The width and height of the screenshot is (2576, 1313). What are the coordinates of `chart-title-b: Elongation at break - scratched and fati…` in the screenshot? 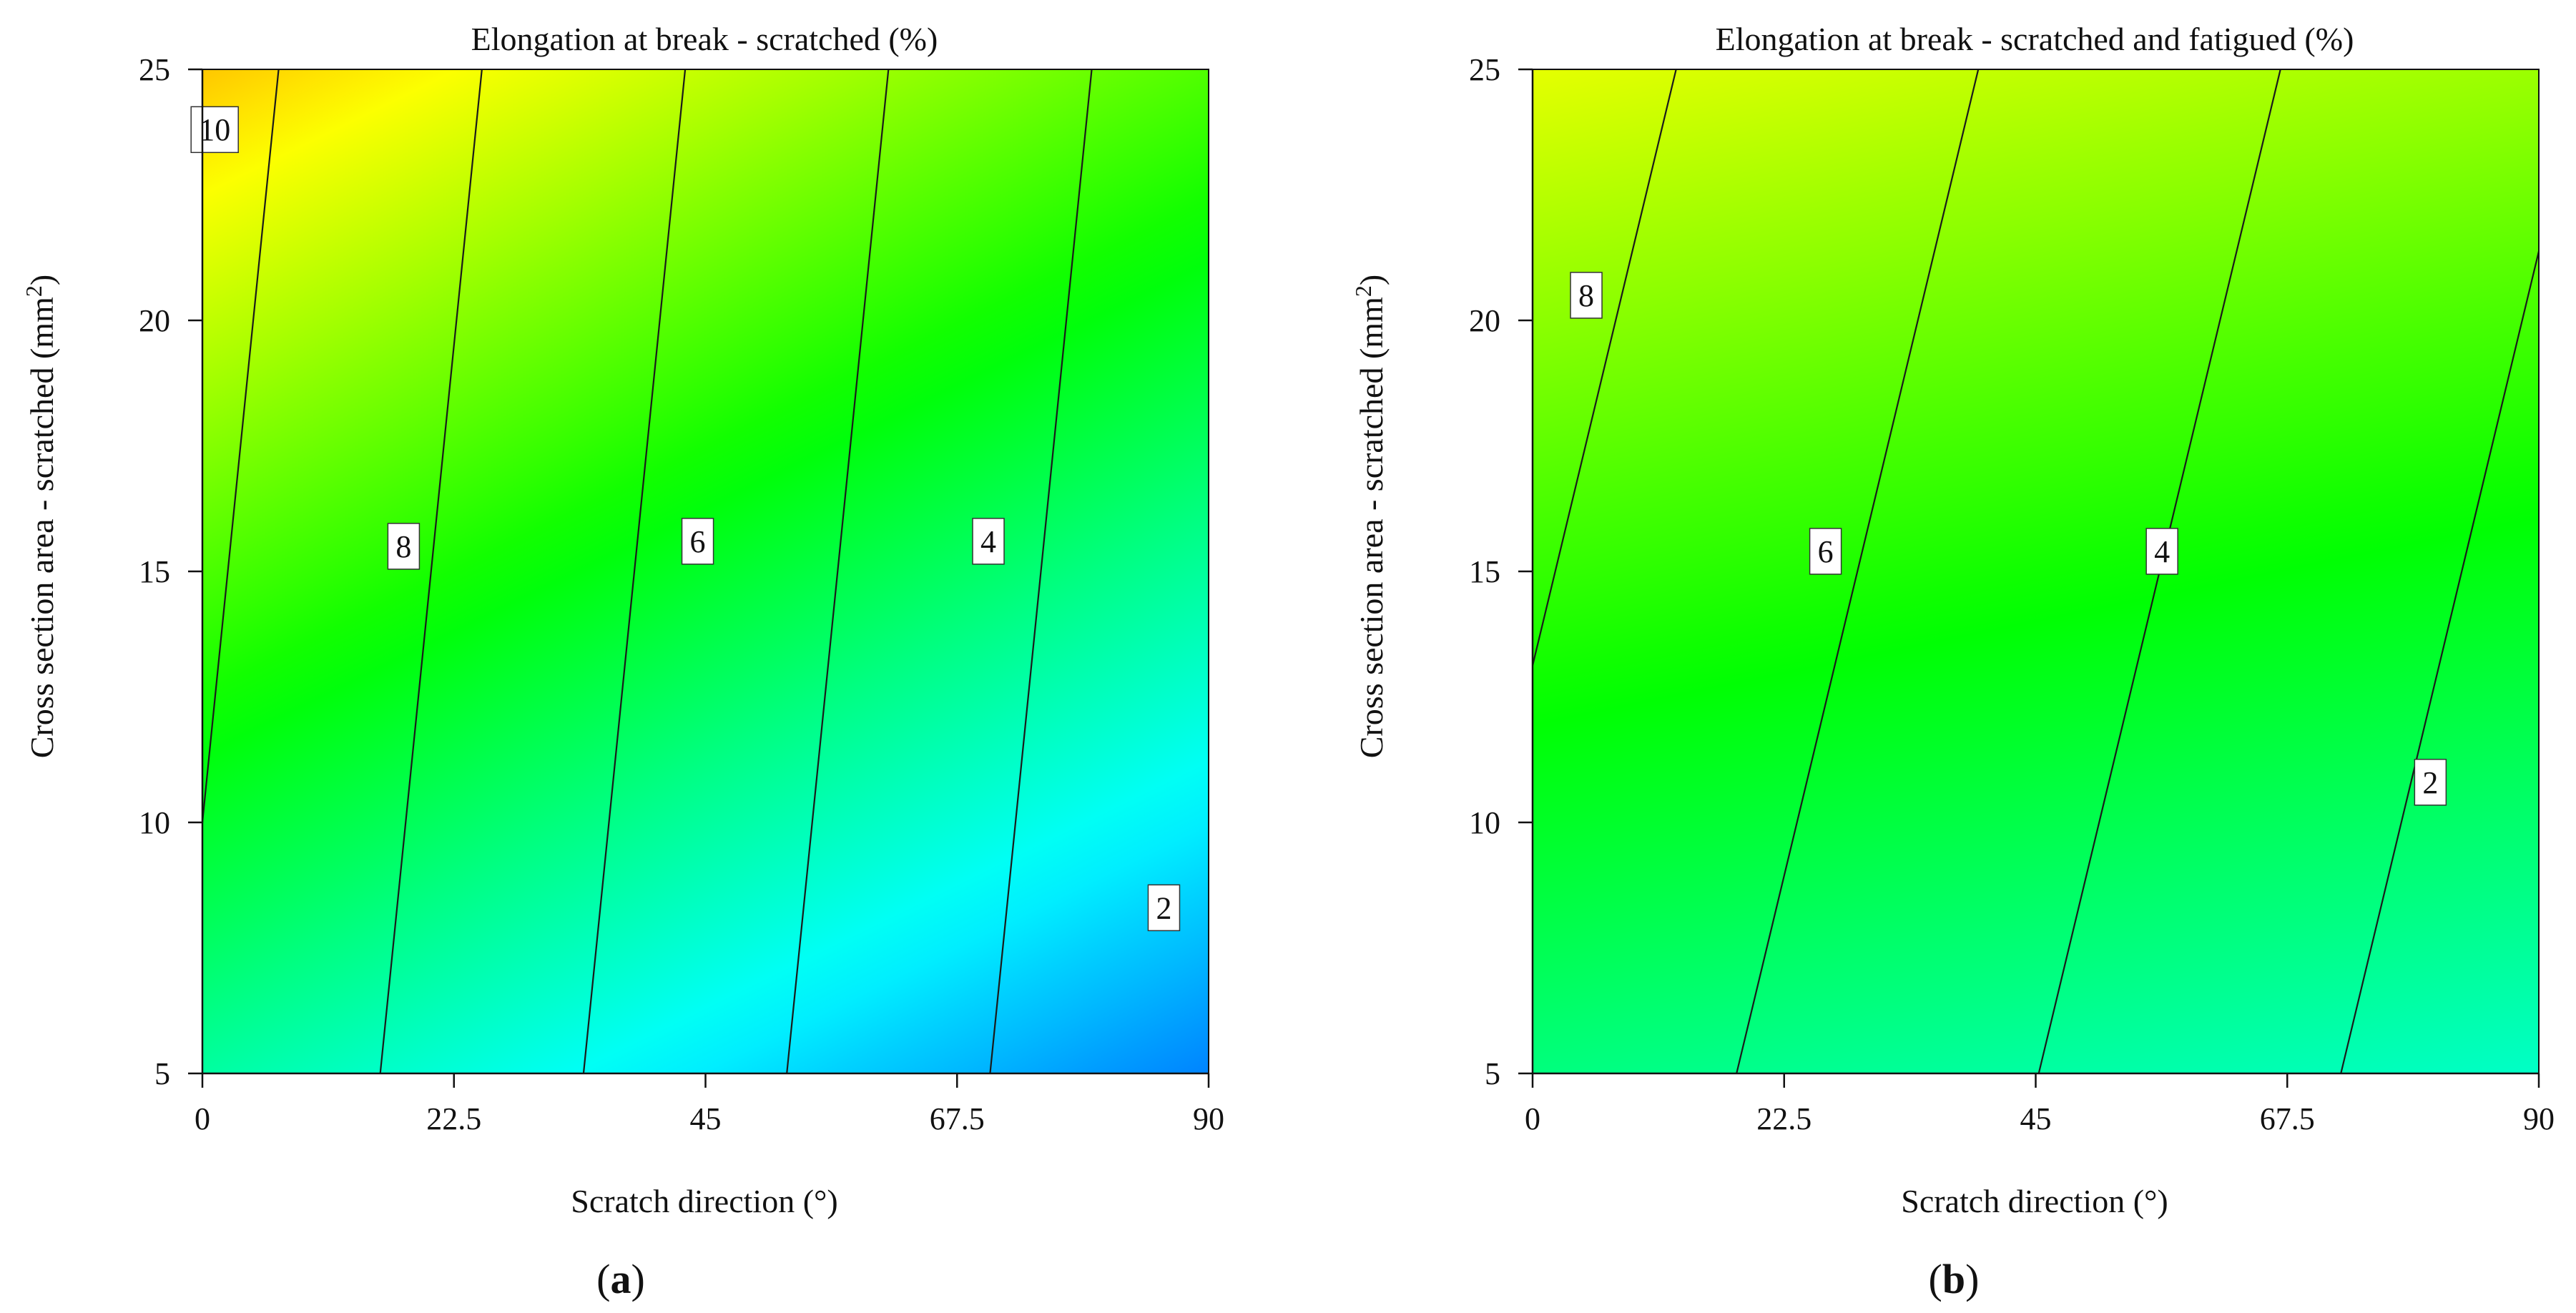 It's located at (2035, 39).